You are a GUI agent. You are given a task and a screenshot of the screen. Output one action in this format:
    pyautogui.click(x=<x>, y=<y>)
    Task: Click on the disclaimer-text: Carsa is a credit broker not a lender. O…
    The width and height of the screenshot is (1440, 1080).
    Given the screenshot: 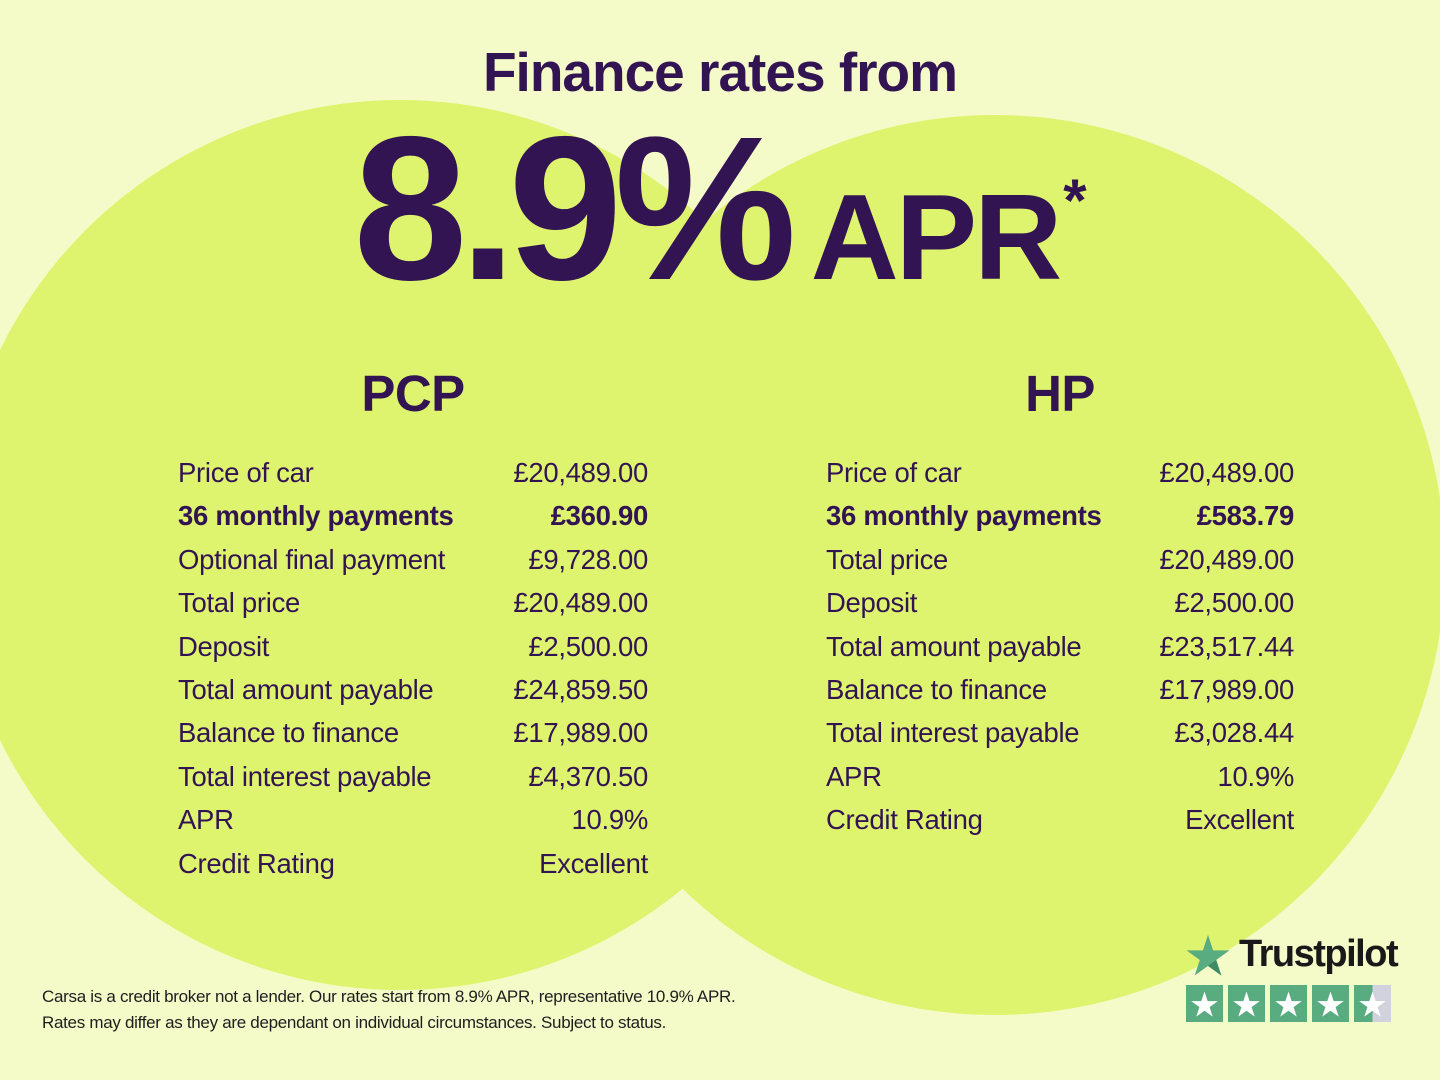 What is the action you would take?
    pyautogui.click(x=432, y=1010)
    